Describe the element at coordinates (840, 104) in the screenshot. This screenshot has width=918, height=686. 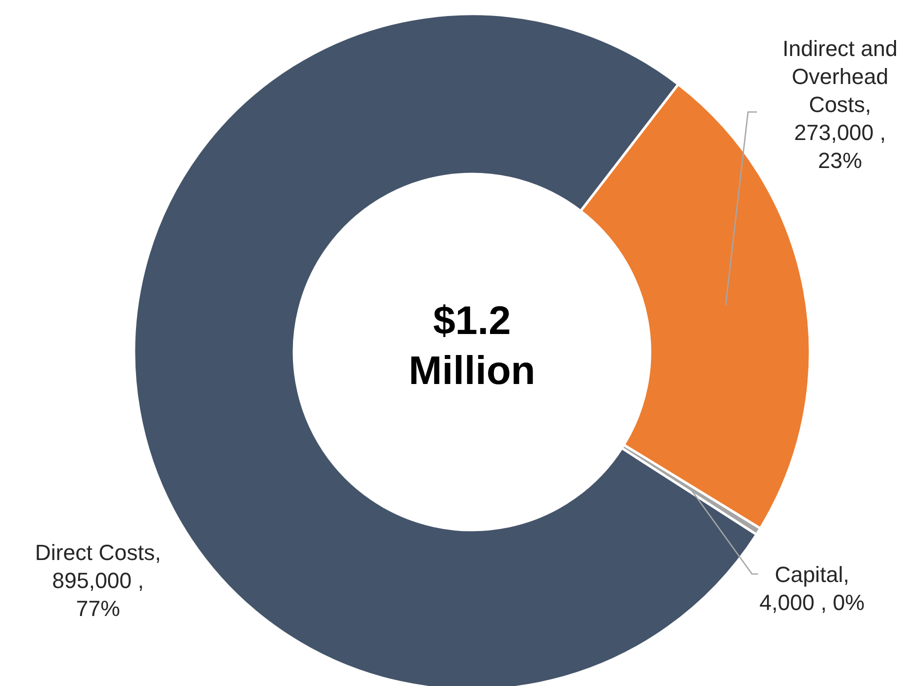
I see `slice-label: Indirect and Overhead Costs, 273,000 , 23%` at that location.